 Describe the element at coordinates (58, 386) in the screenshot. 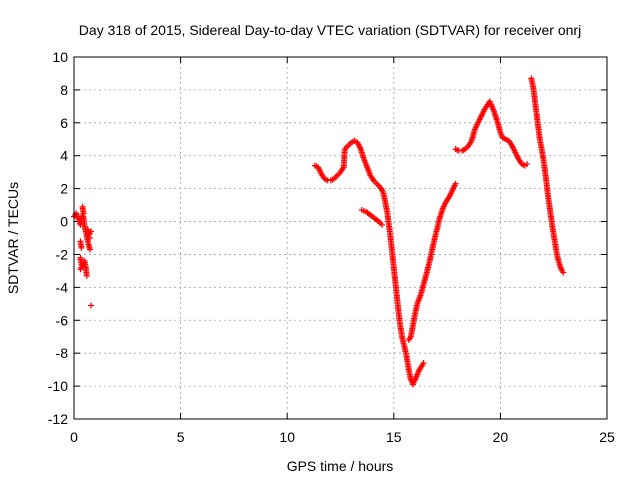

I see `y-tick-label: -10` at that location.